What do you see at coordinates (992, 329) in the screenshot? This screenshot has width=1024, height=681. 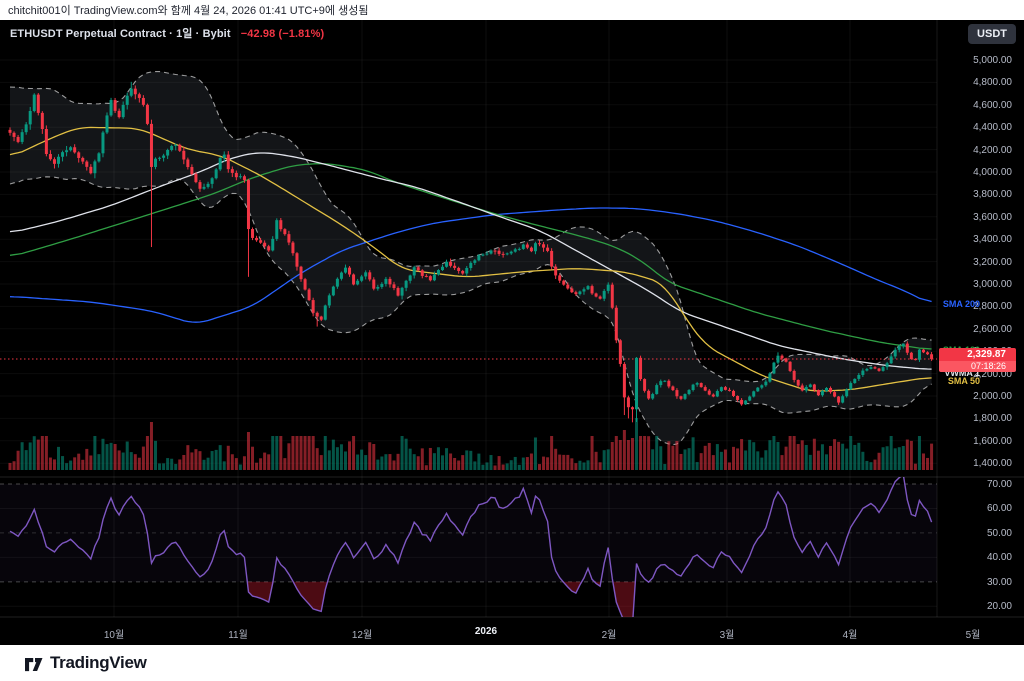 I see `price-tick-label: 2,600.00` at bounding box center [992, 329].